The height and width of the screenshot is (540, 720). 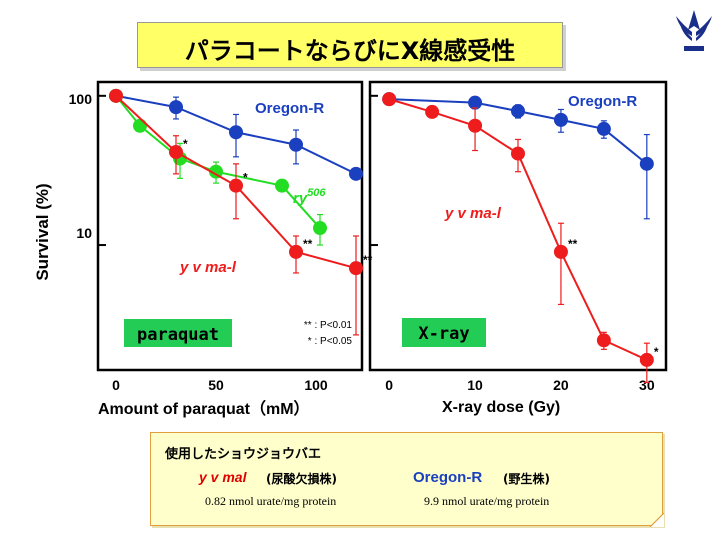 I want to click on series-label-yvmal-xray: y v ma-l, so click(x=473, y=213).